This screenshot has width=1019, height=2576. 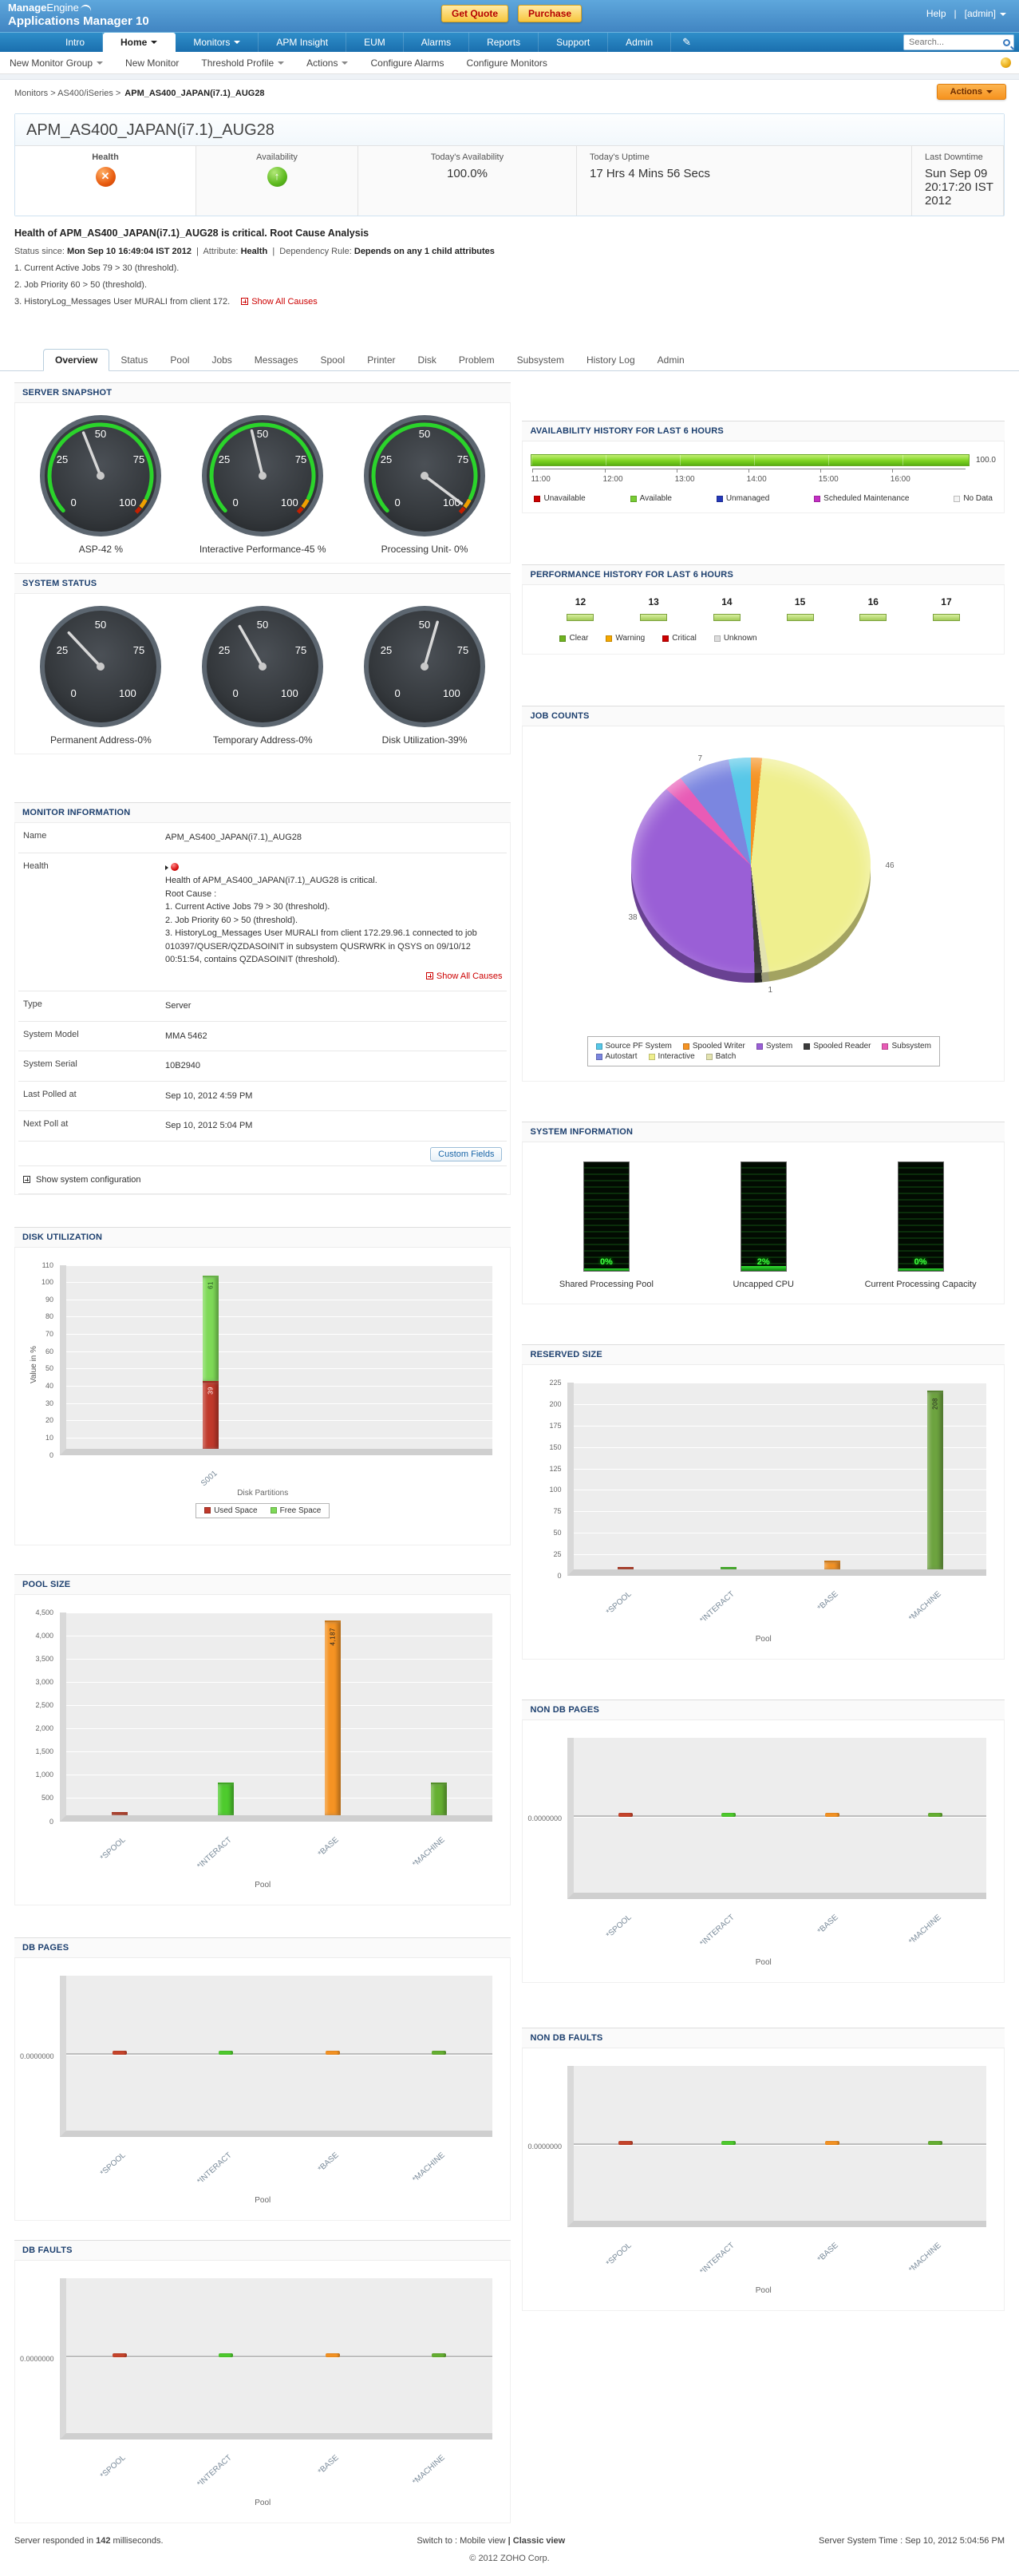 I want to click on tab-disk: Disk, so click(x=426, y=360).